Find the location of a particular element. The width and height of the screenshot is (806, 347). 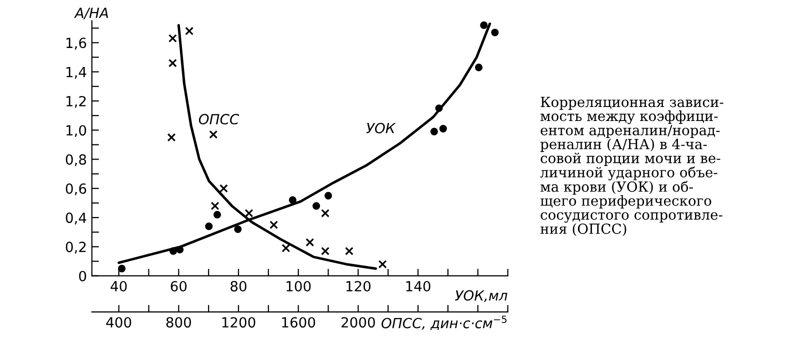

x2-tick-label: 1200 is located at coordinates (239, 322).